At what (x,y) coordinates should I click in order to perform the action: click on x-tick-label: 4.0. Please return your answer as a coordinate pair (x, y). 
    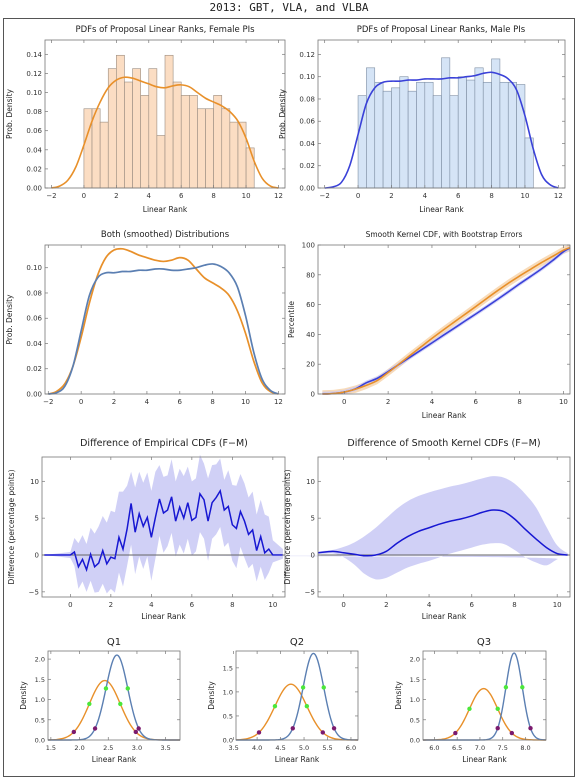
    Looking at the image, I should click on (257, 748).